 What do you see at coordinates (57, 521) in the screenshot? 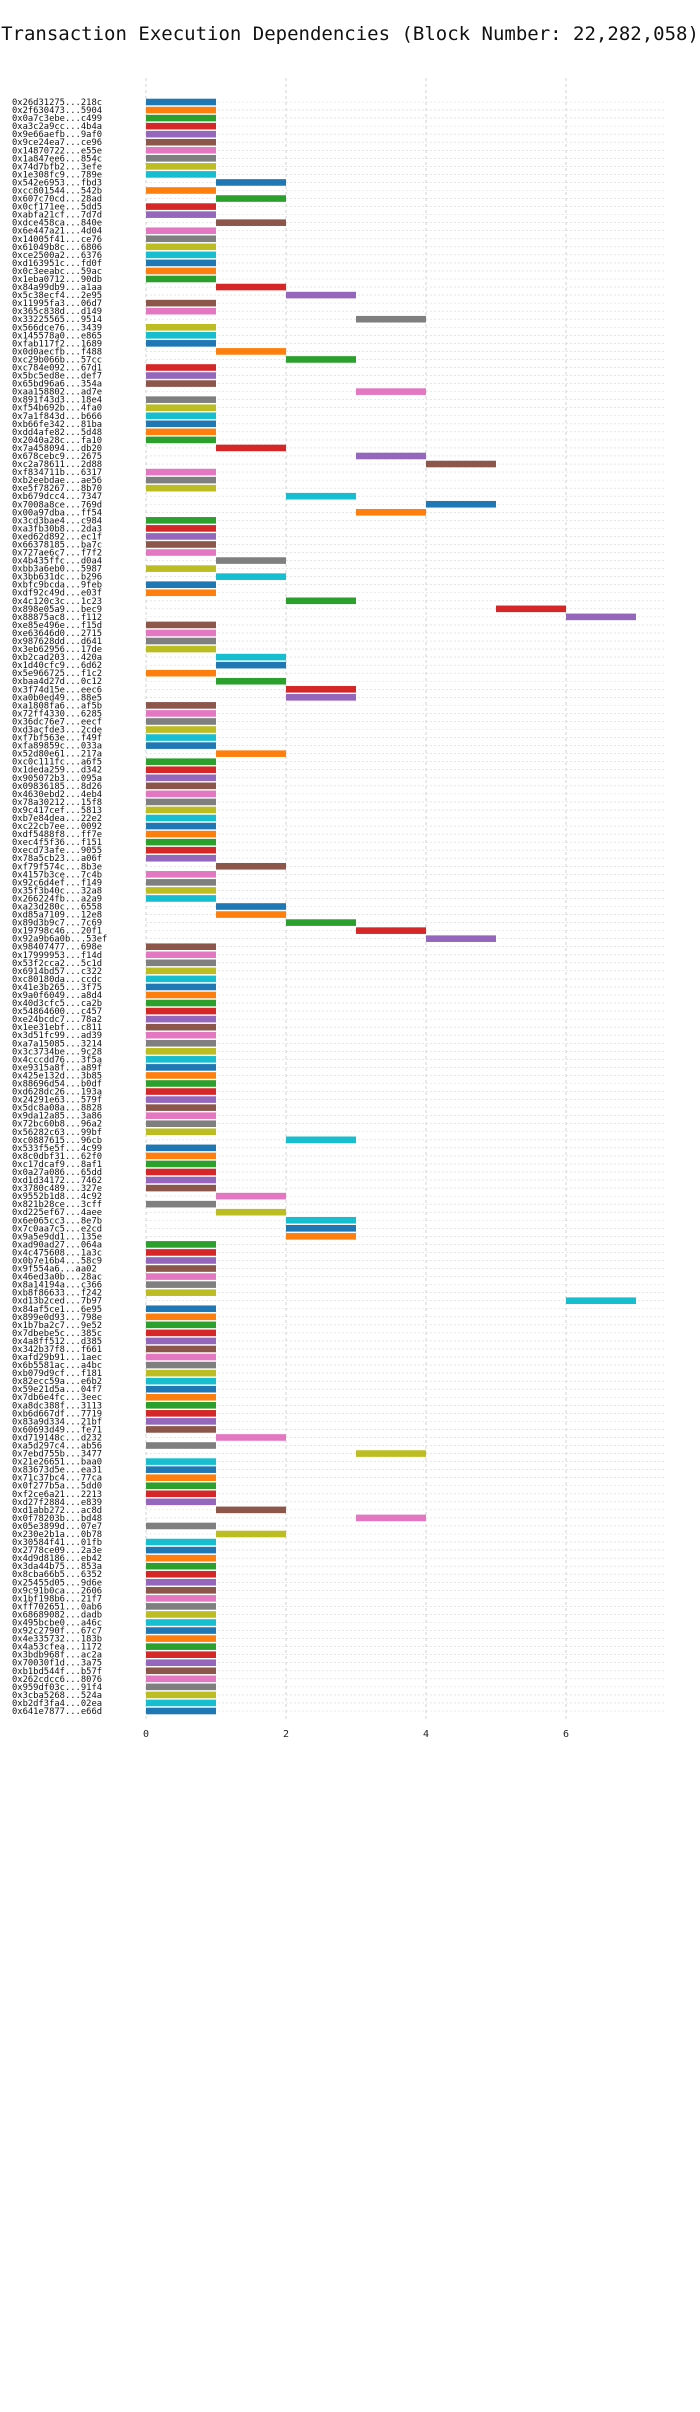
I see `transaction-label: 0x3cd3bae4...c984` at bounding box center [57, 521].